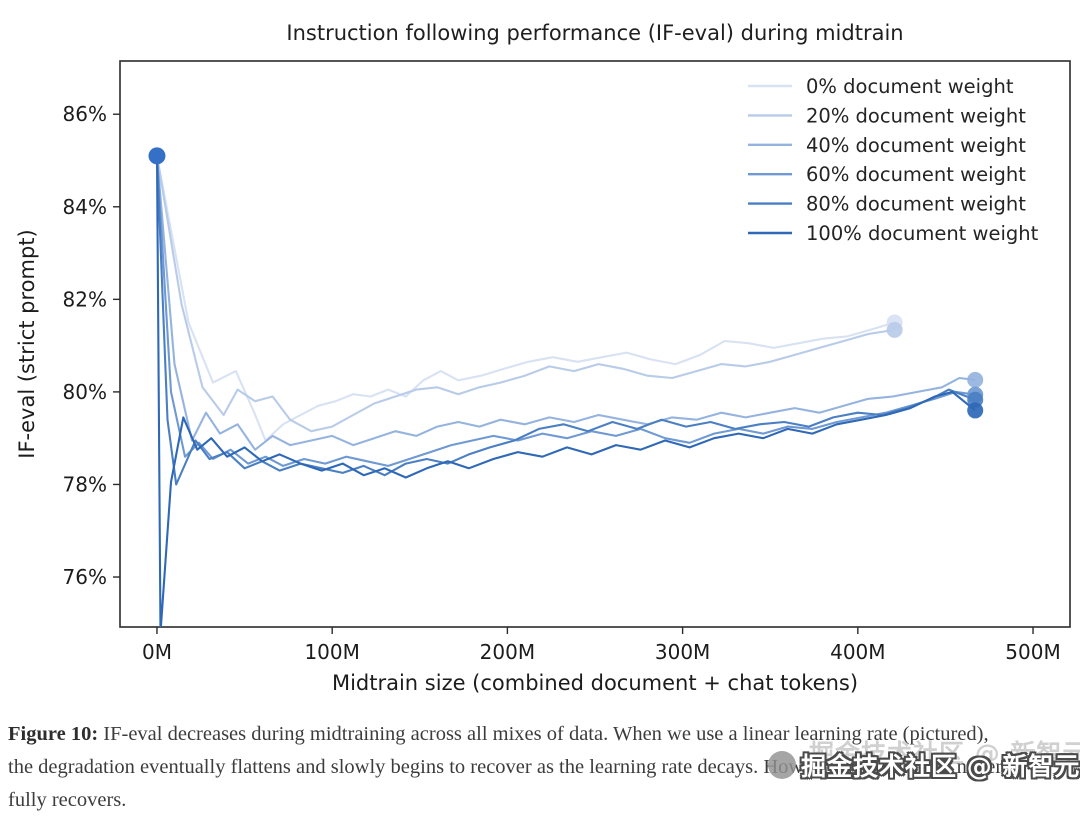 The image size is (1080, 817). Describe the element at coordinates (85, 207) in the screenshot. I see `y-tick-label: 84%` at that location.